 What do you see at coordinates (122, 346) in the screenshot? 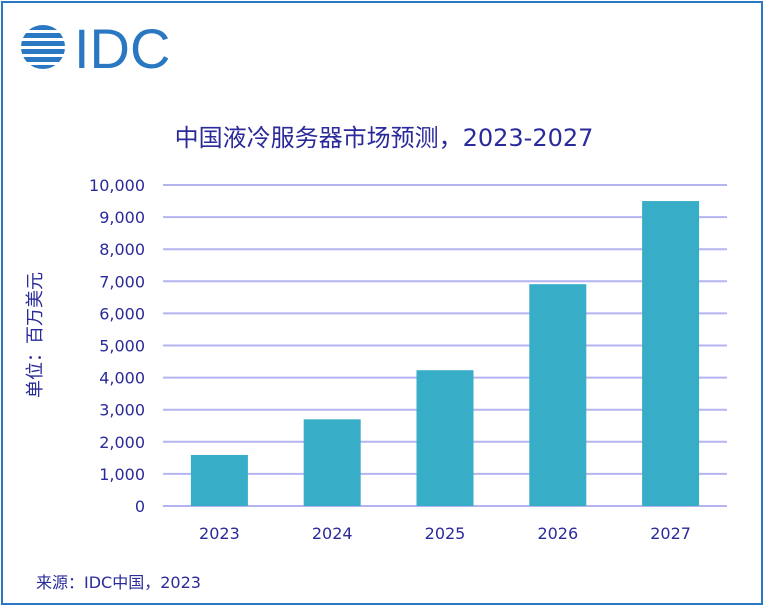
I see `y-tick-label: 5,000` at bounding box center [122, 346].